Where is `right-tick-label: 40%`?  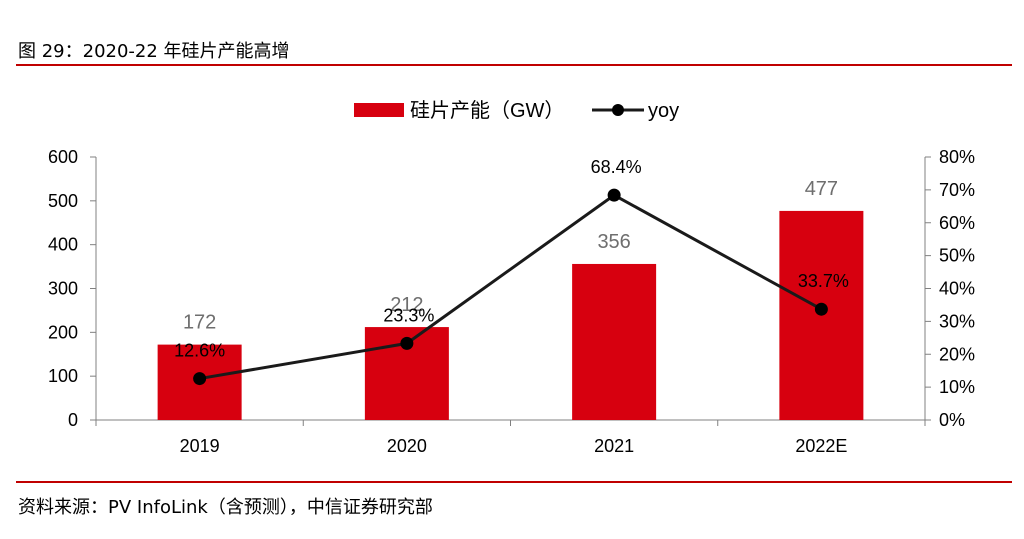
right-tick-label: 40% is located at coordinates (957, 289).